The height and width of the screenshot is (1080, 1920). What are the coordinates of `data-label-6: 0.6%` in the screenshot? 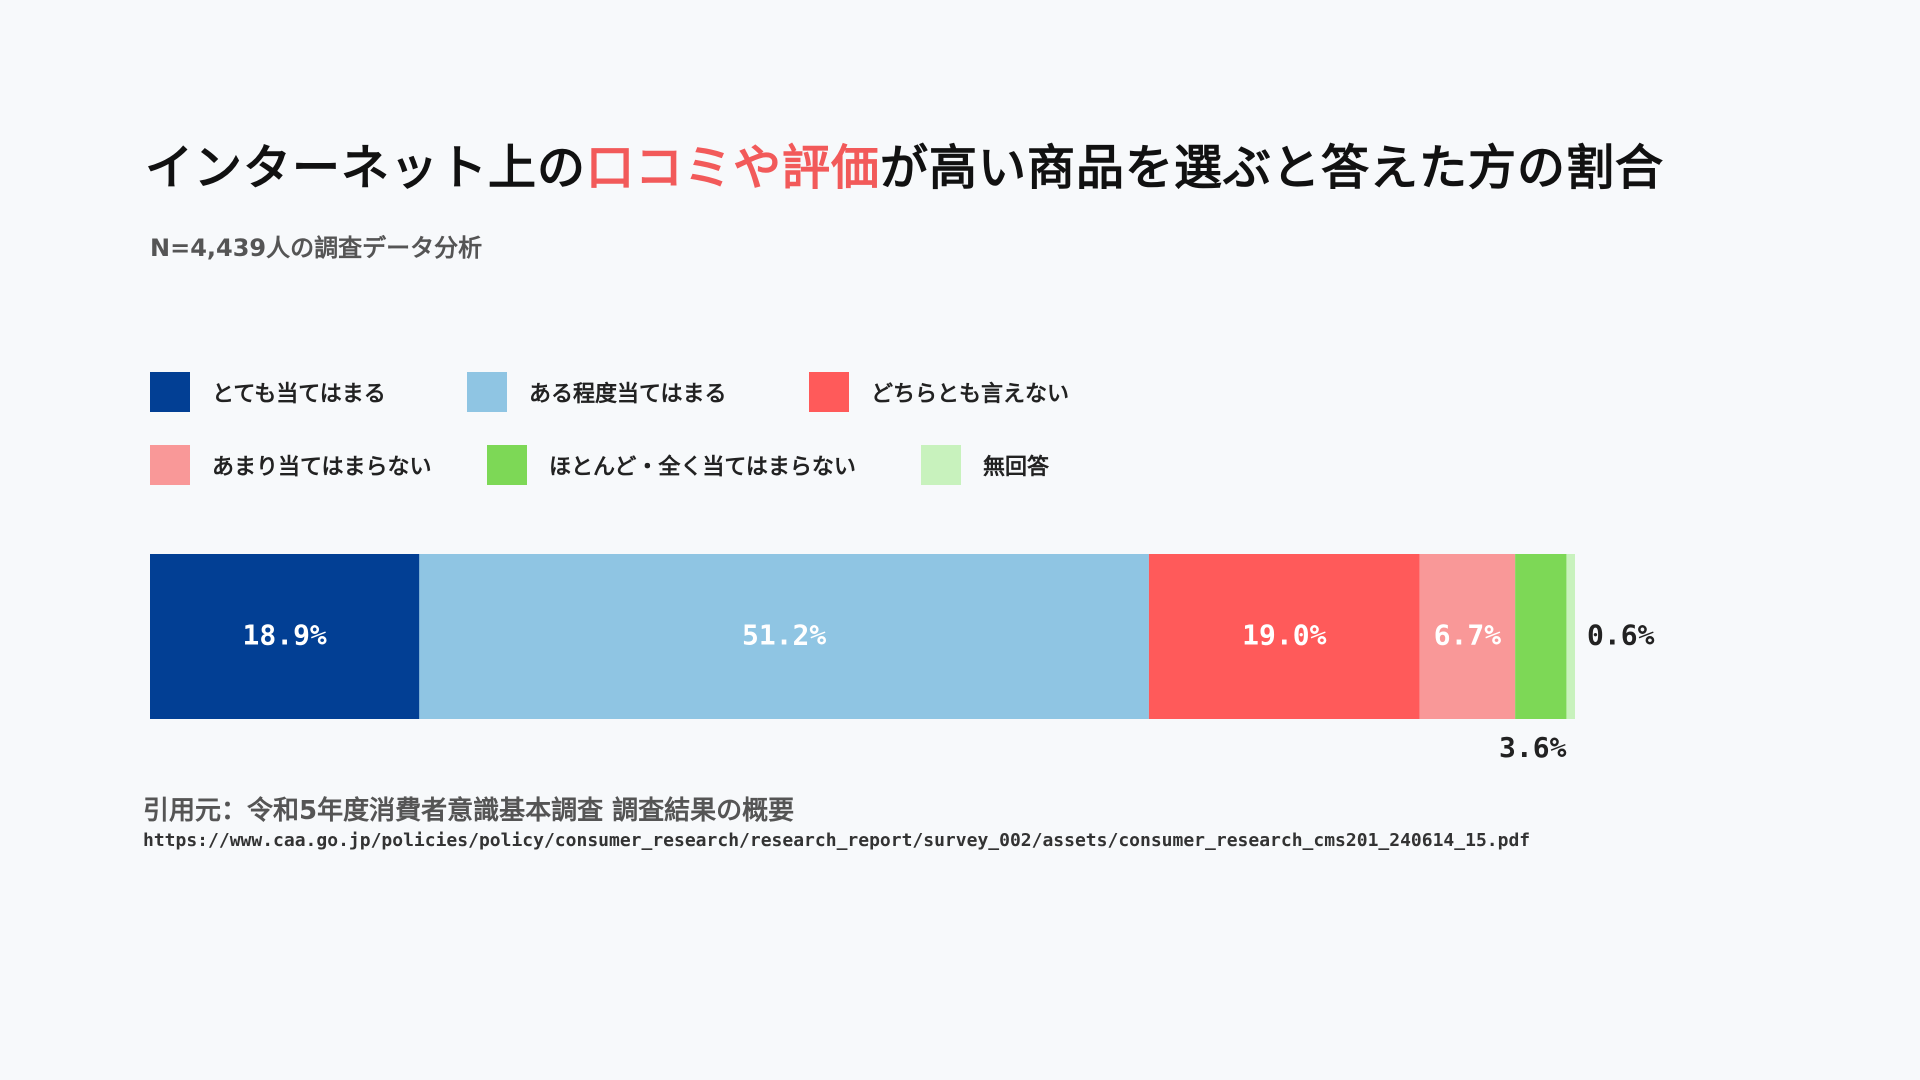 It's located at (1621, 635).